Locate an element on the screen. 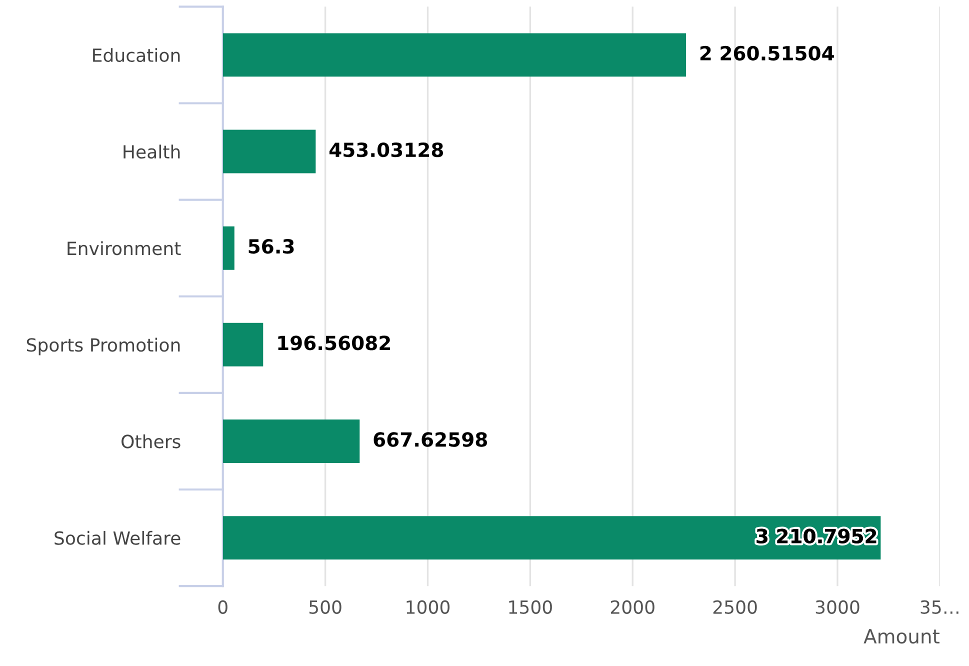  x-tick-label: 1000 is located at coordinates (428, 607).